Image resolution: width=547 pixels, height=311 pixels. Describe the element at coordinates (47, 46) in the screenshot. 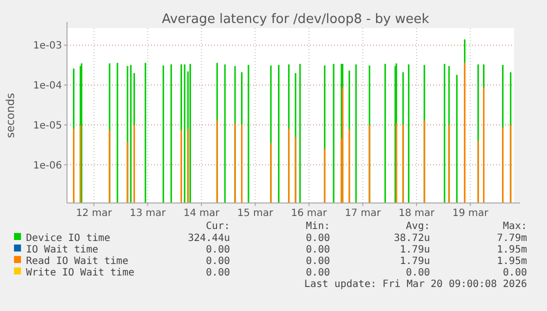

I see `y-tick-label: 1e-03` at that location.